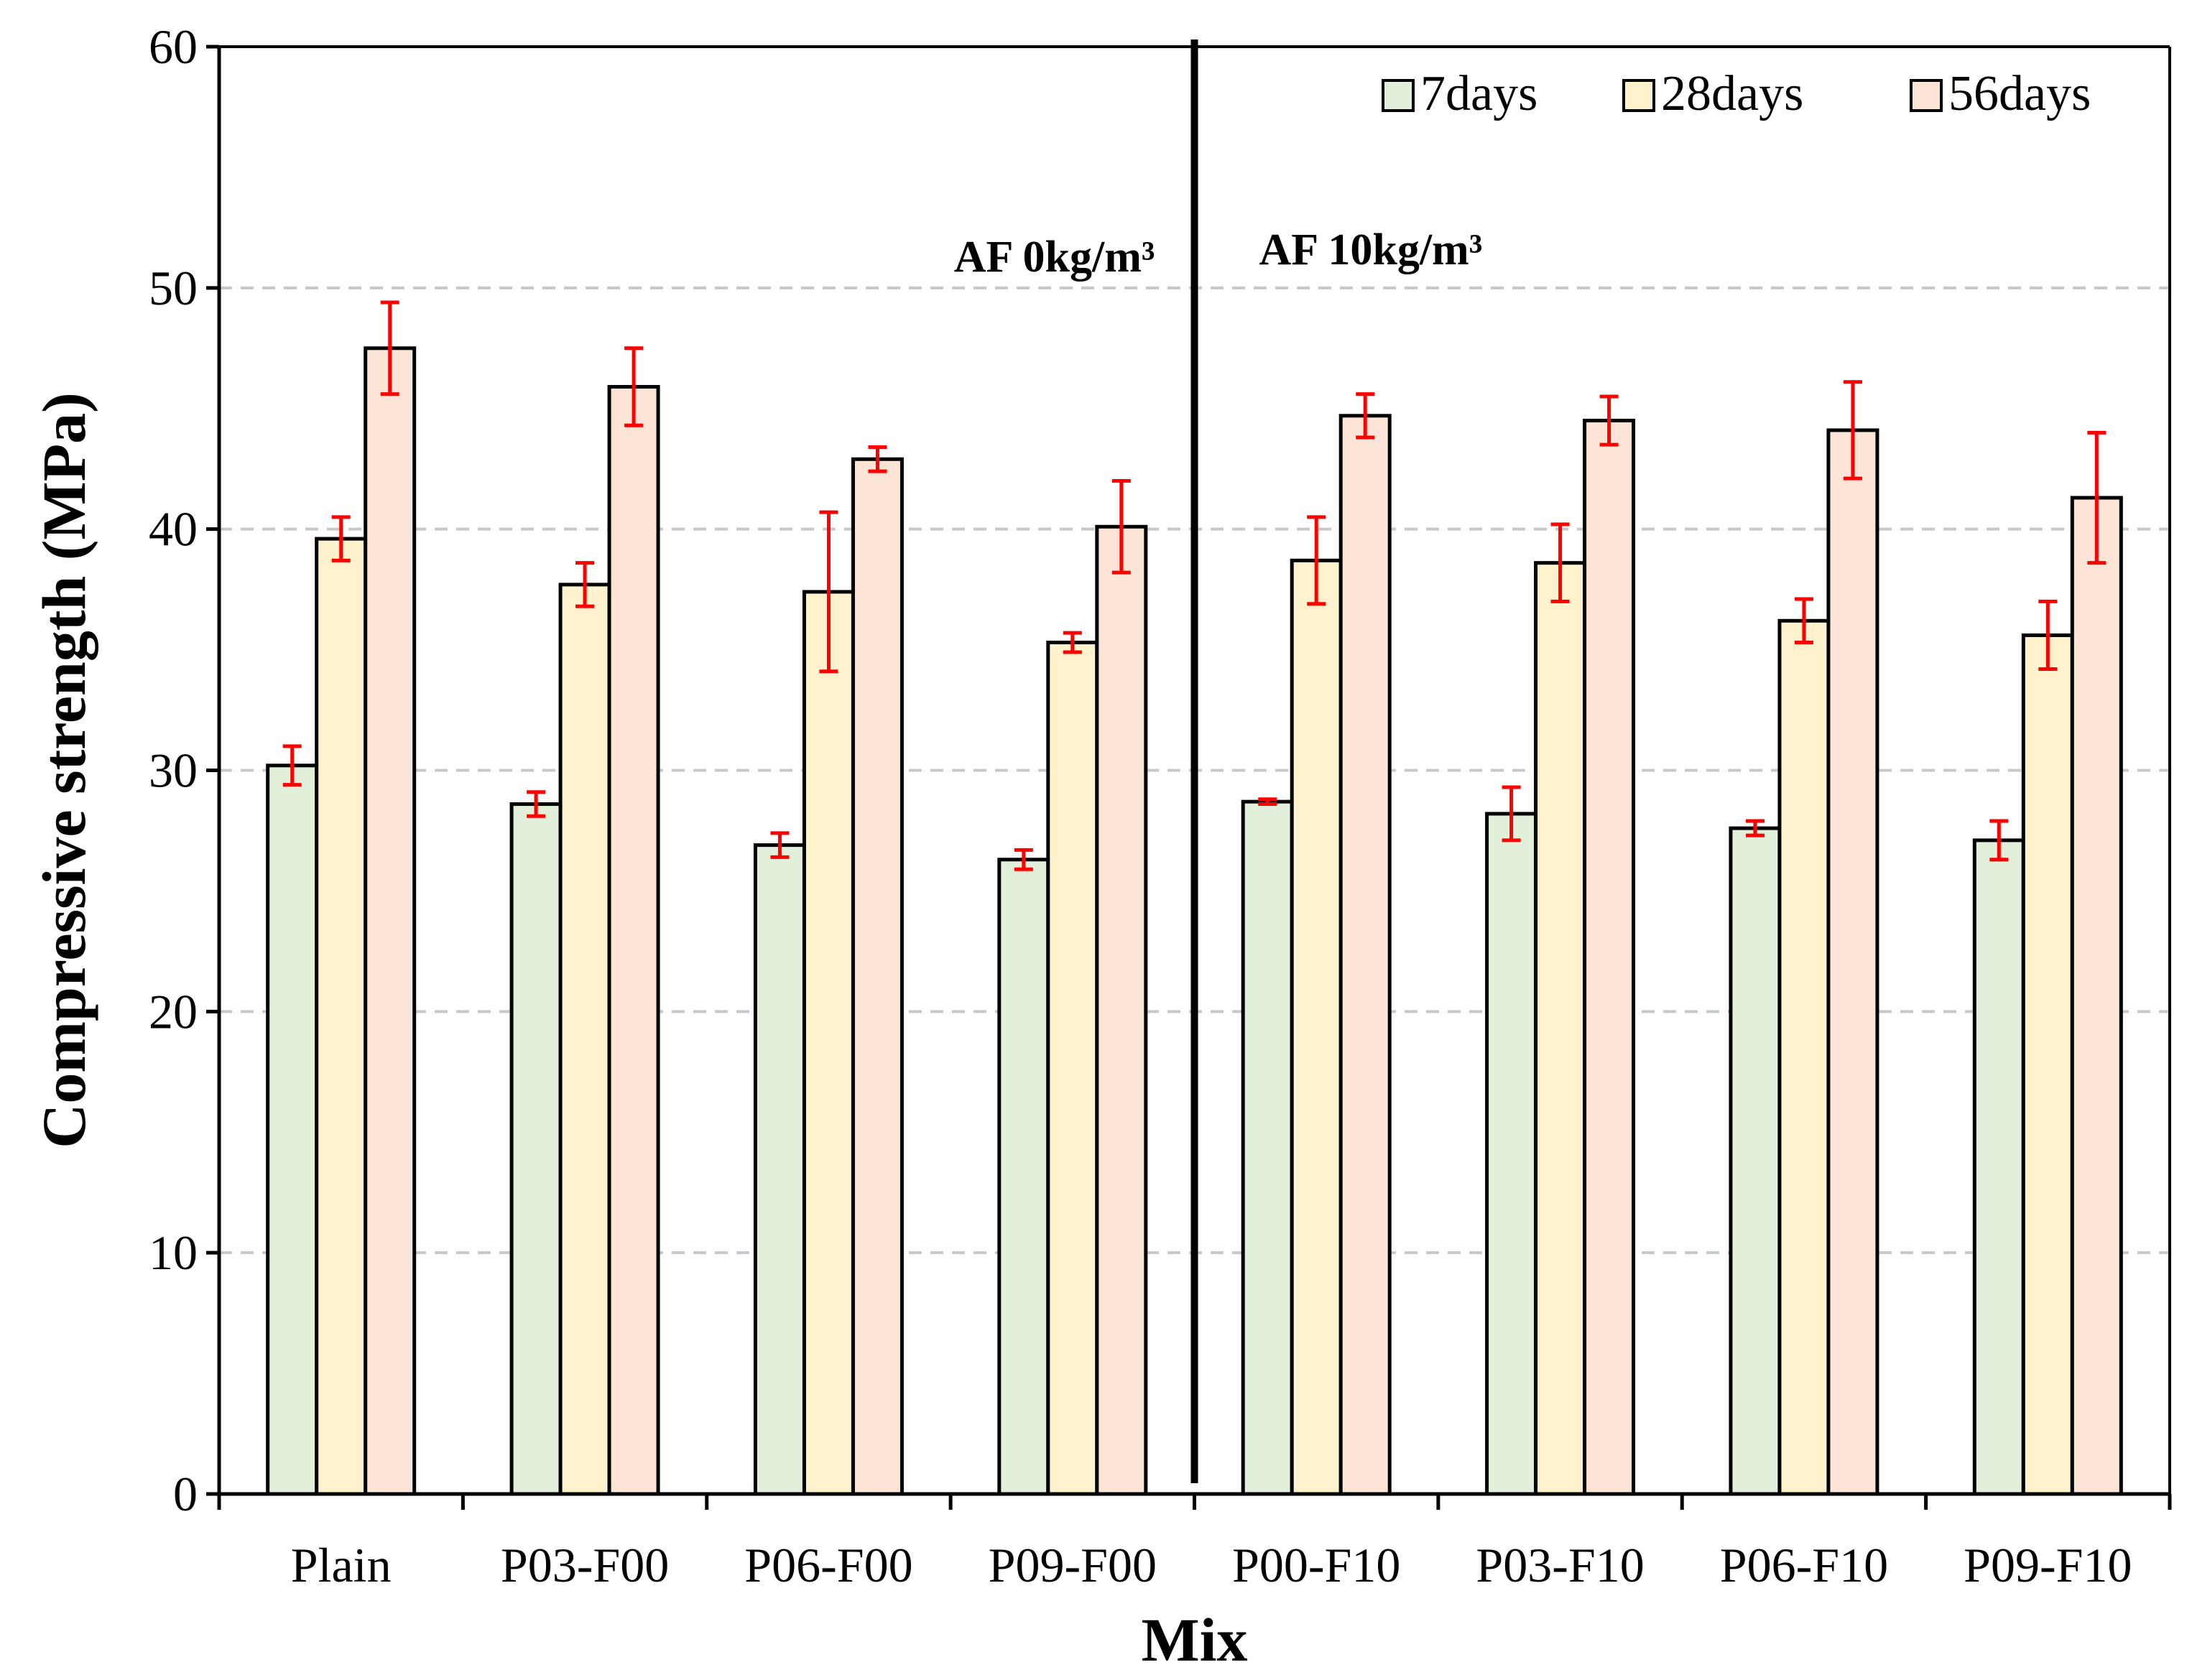 The width and height of the screenshot is (2192, 1680). Describe the element at coordinates (341, 1016) in the screenshot. I see `bar-28days-Plain` at that location.